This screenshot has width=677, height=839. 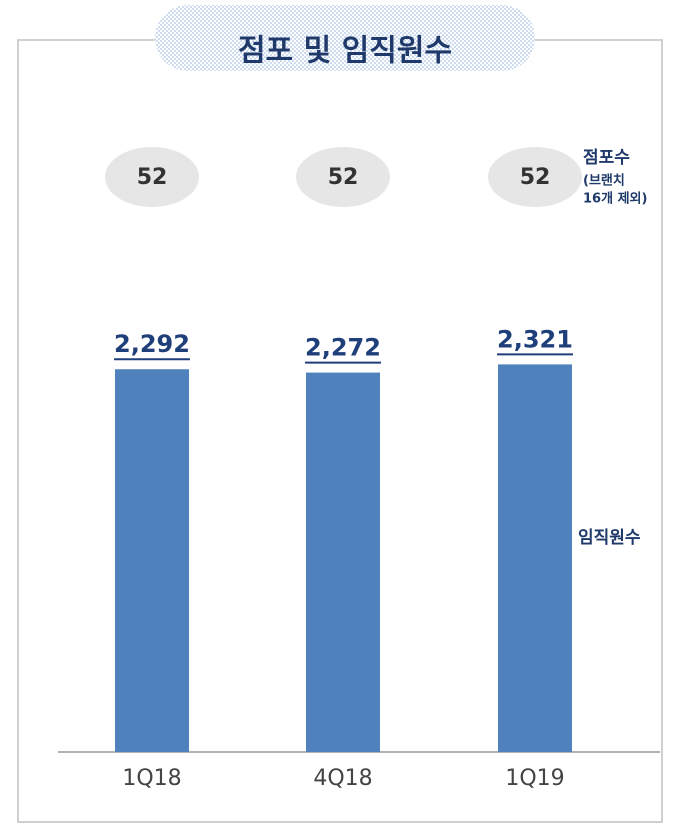 I want to click on branch-label: 점포수, so click(x=606, y=158).